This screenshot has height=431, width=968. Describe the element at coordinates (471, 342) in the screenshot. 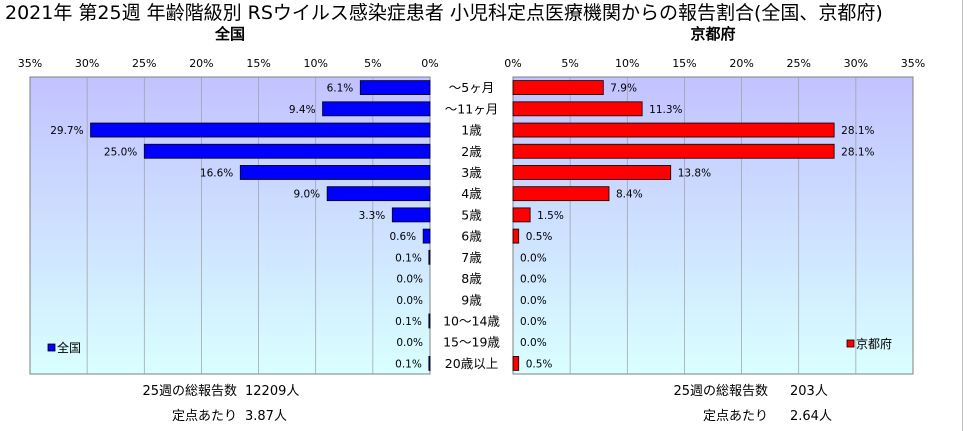

I see `category-label: 15～19歳` at that location.